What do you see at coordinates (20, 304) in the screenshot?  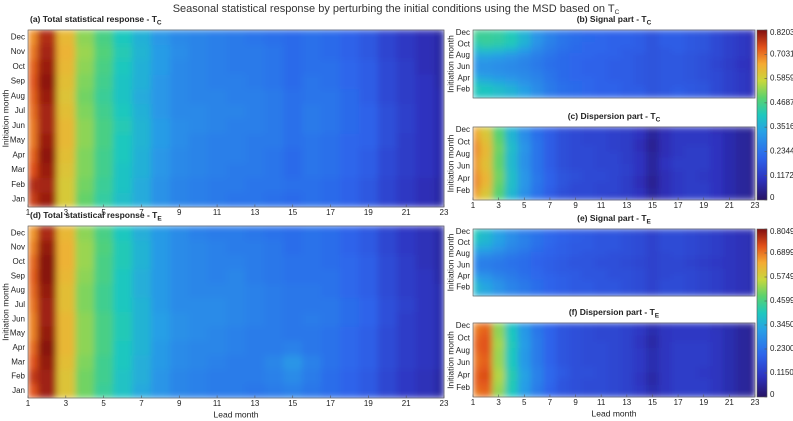 I see `y-tick-label: Jul` at bounding box center [20, 304].